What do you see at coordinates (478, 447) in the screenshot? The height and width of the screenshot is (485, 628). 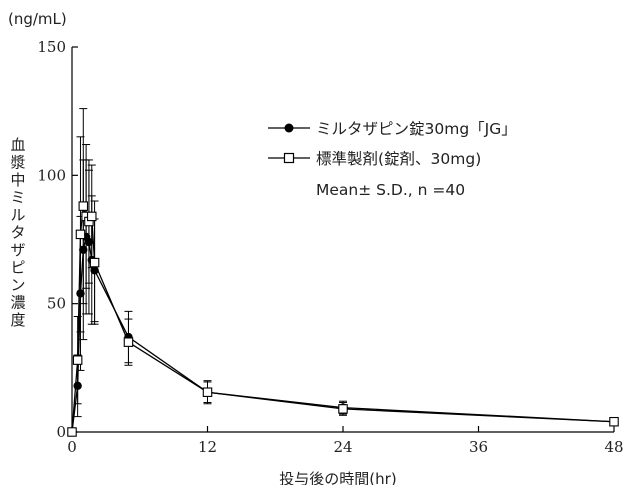 I see `x-tick-label: 36` at bounding box center [478, 447].